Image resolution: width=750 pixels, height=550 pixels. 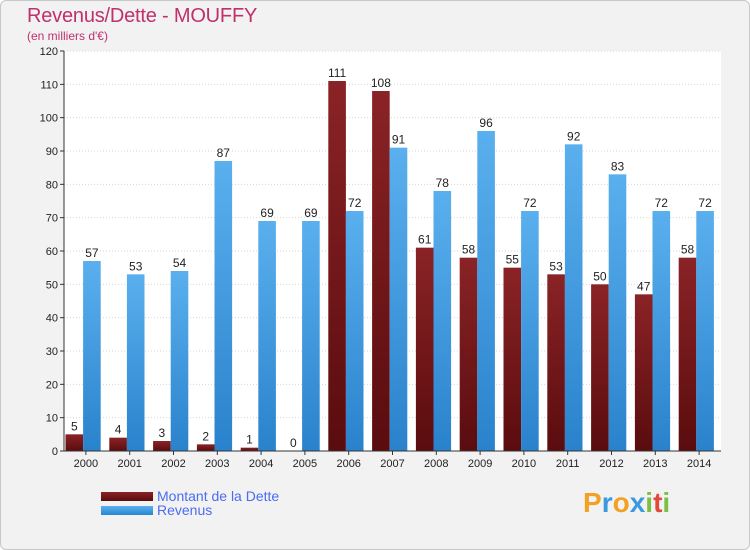 What do you see at coordinates (52, 285) in the screenshot?
I see `y-tick-label: 50` at bounding box center [52, 285].